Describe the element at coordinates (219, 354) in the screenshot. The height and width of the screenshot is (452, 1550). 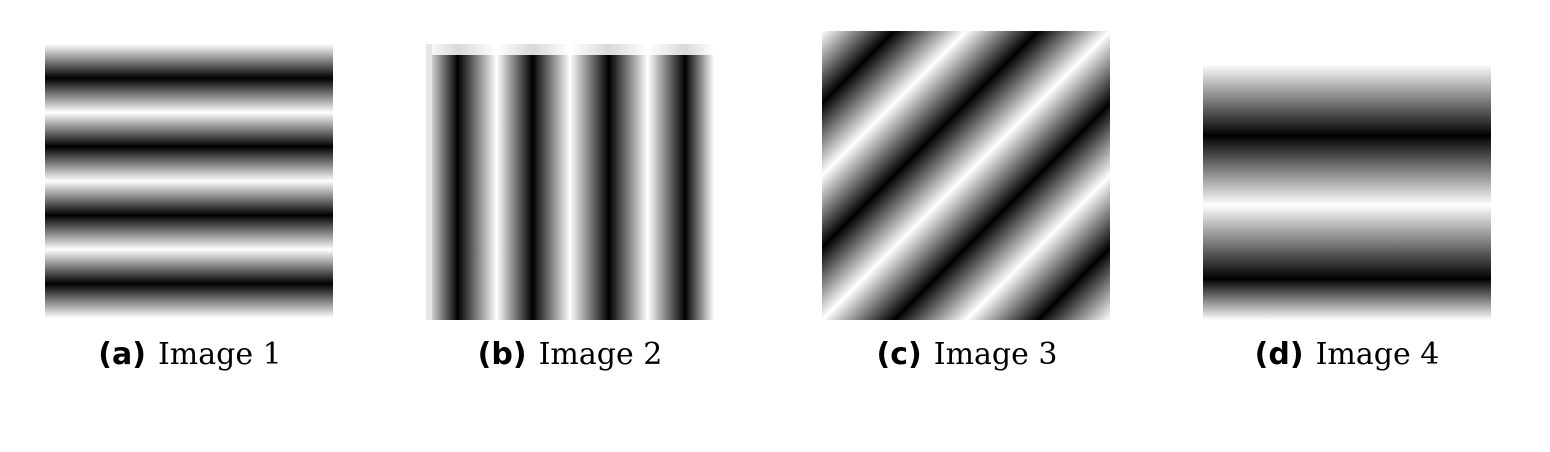
I see `caption-title-image-1: Image 1` at that location.